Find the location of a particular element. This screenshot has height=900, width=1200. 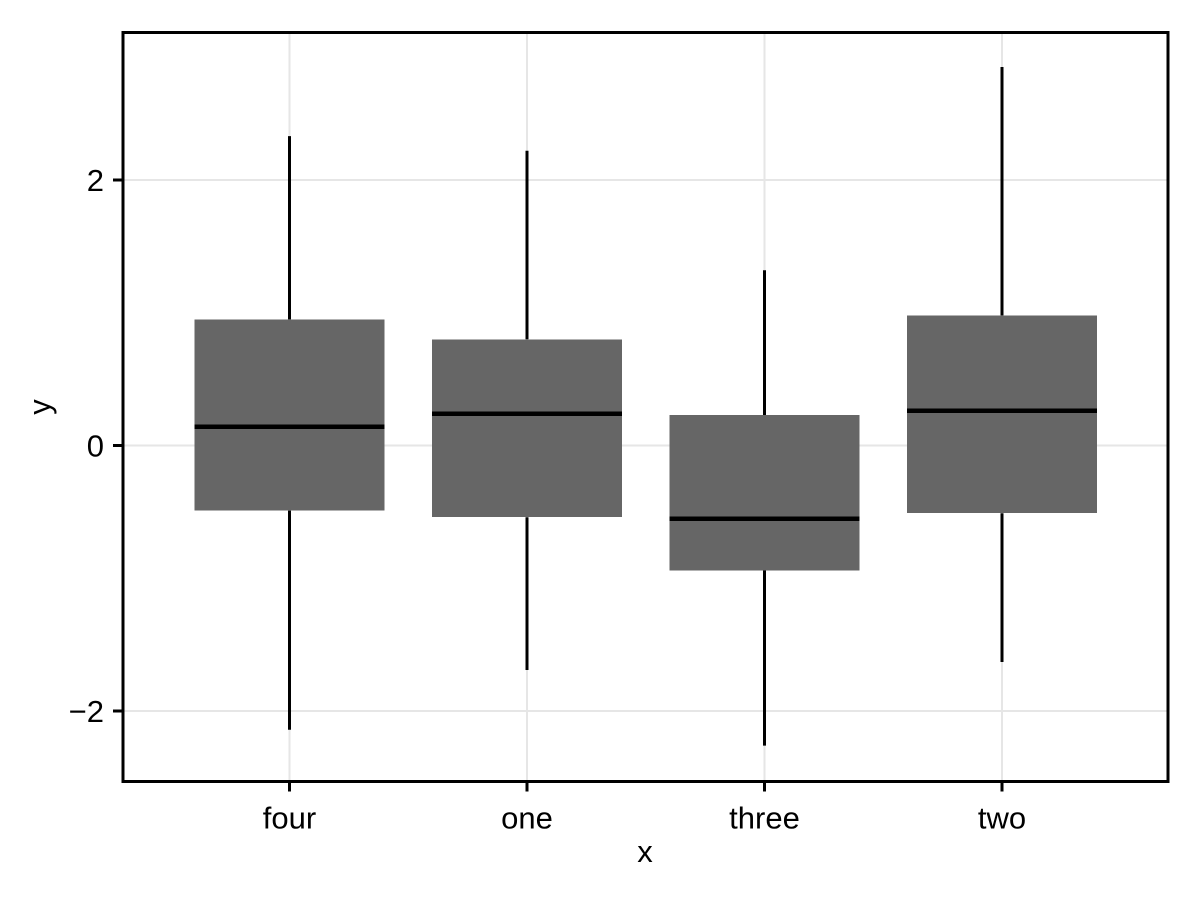

x-tick-label: three is located at coordinates (764, 818).